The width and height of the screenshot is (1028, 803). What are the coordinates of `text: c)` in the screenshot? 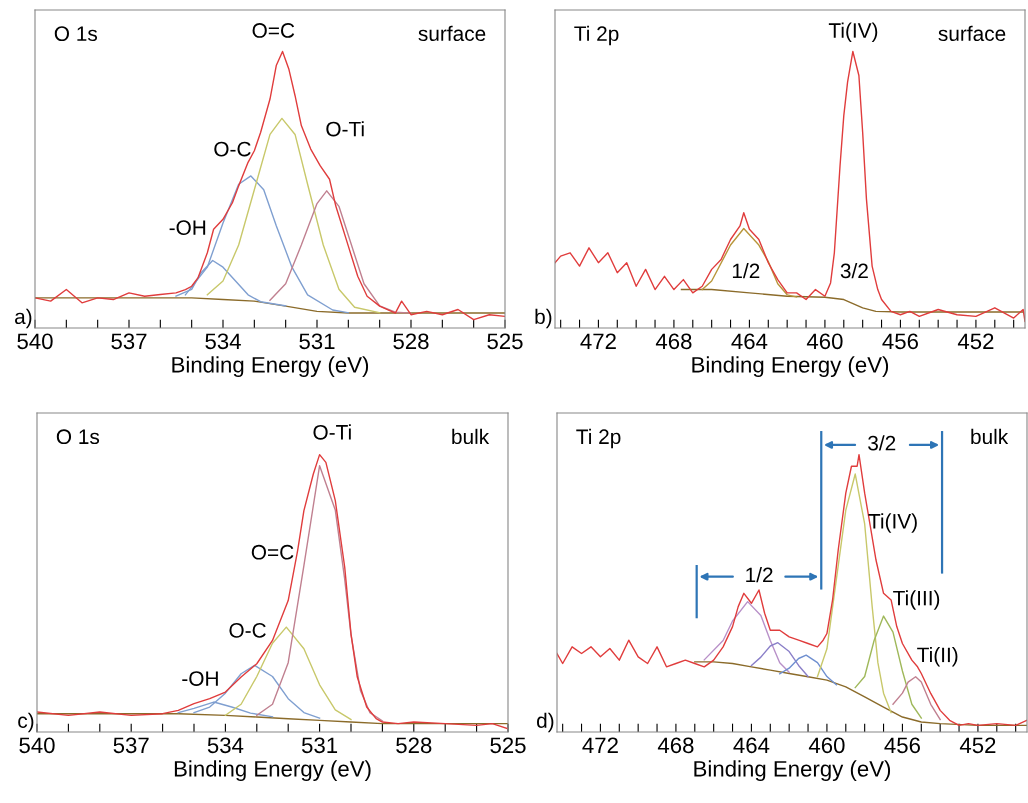 It's located at (26, 722).